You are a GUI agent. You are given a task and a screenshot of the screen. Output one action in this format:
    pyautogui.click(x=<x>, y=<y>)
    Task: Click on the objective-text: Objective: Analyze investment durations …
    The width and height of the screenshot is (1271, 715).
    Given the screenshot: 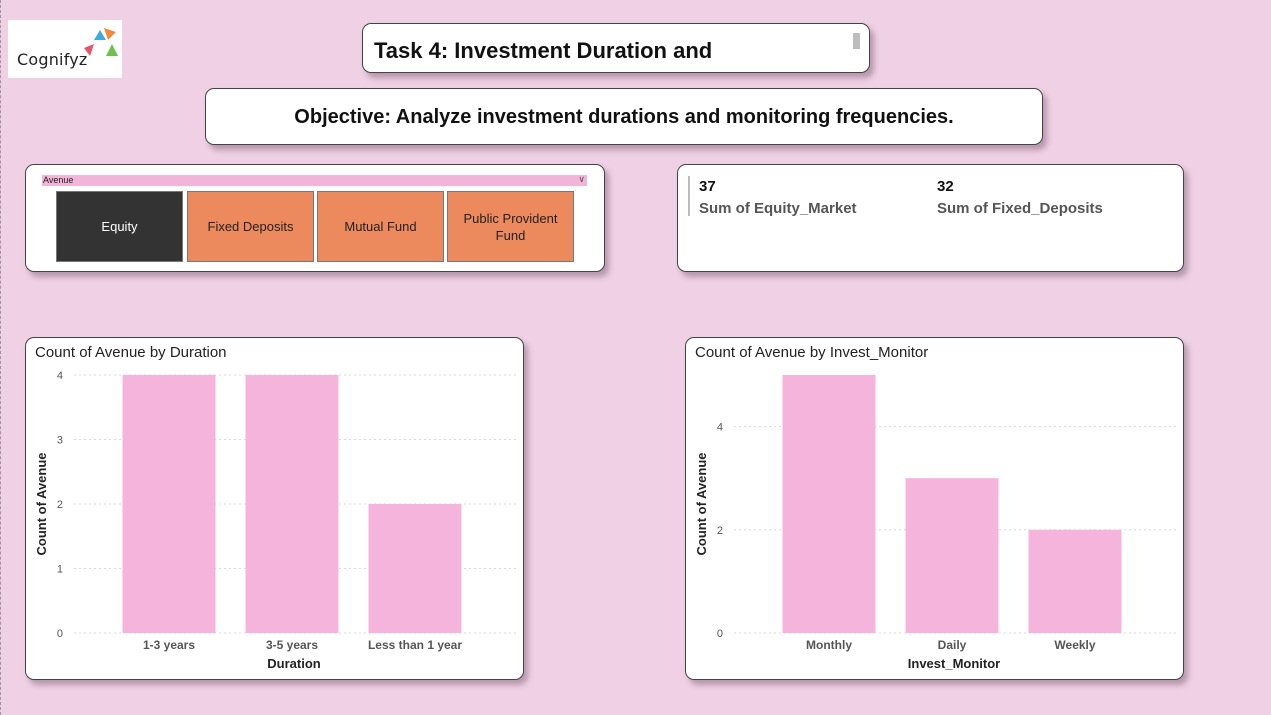 What is the action you would take?
    pyautogui.click(x=624, y=117)
    